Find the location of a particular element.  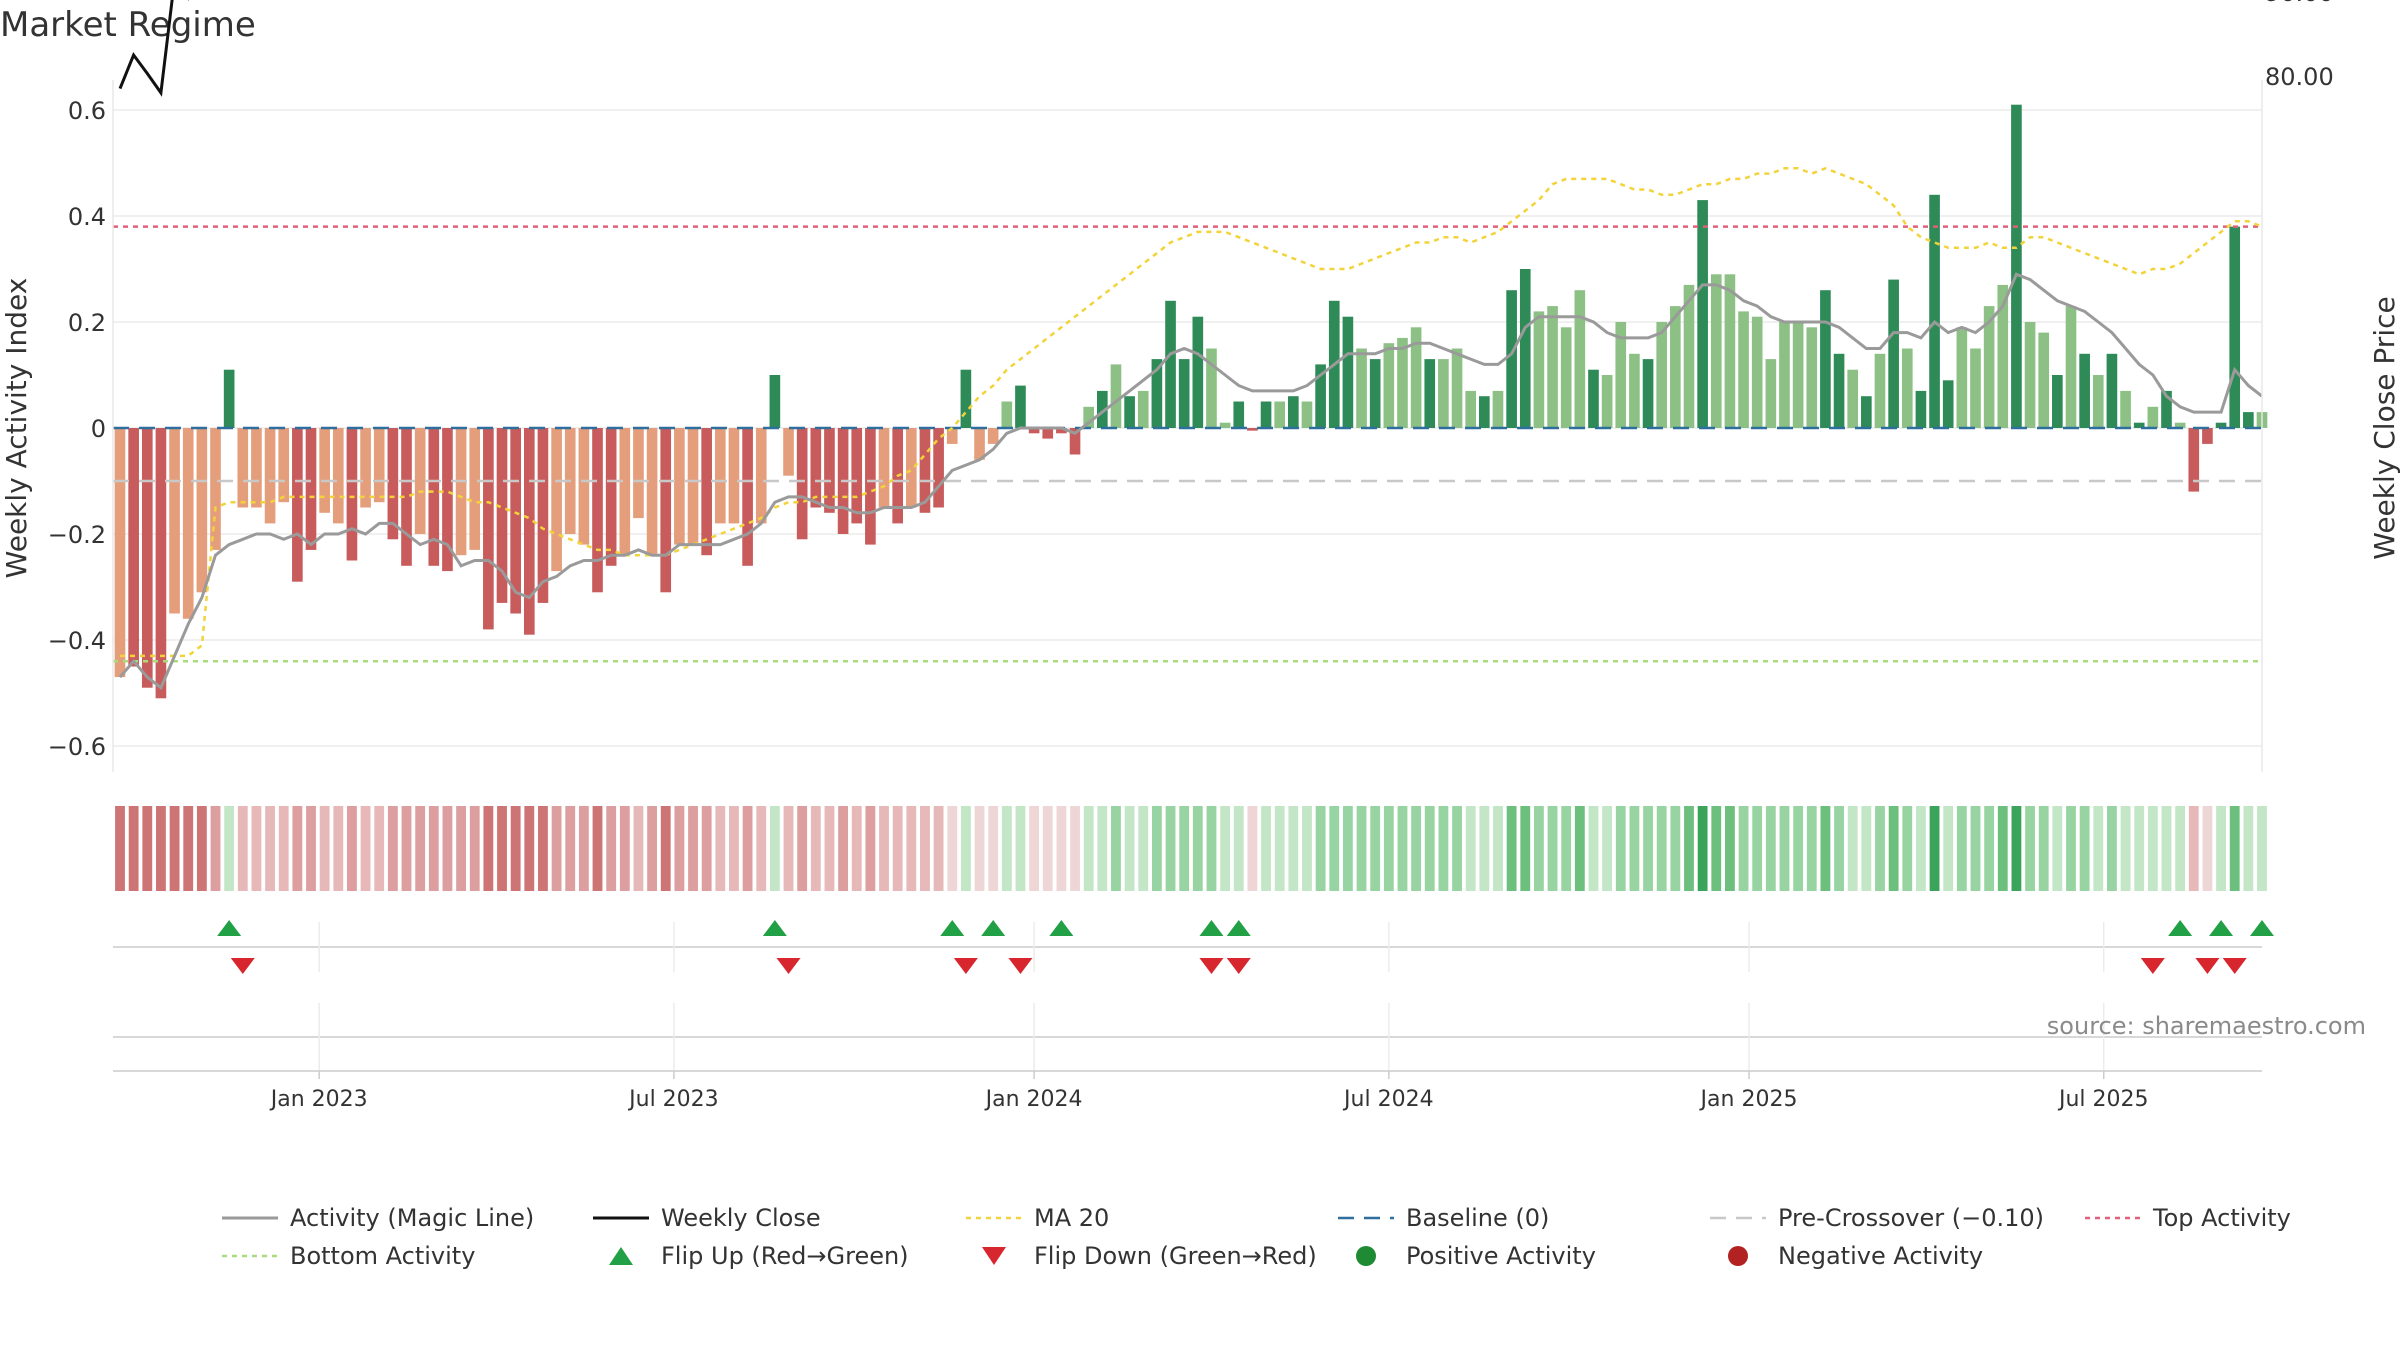

y-tick-label-left: 0.4 is located at coordinates (87, 217).